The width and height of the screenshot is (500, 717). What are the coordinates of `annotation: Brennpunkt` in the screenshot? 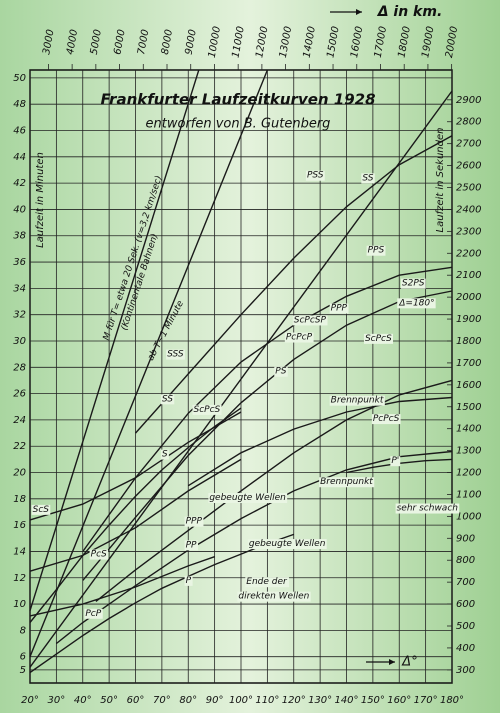 It's located at (346, 482).